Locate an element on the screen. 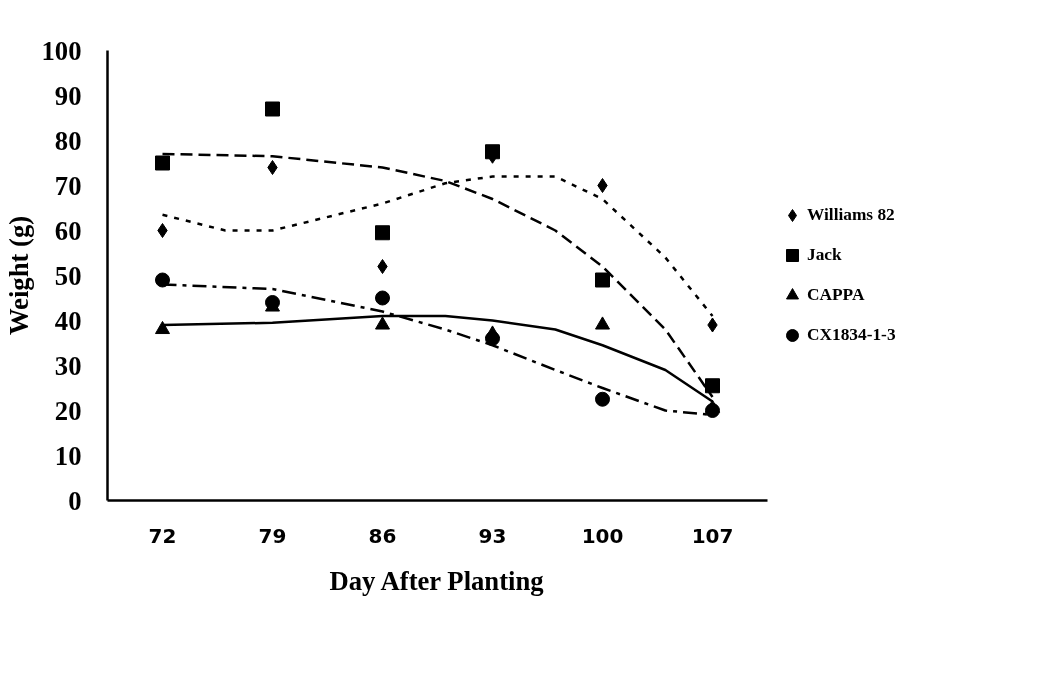 The image size is (1041, 700). x-tick-label: 72 is located at coordinates (162, 535).